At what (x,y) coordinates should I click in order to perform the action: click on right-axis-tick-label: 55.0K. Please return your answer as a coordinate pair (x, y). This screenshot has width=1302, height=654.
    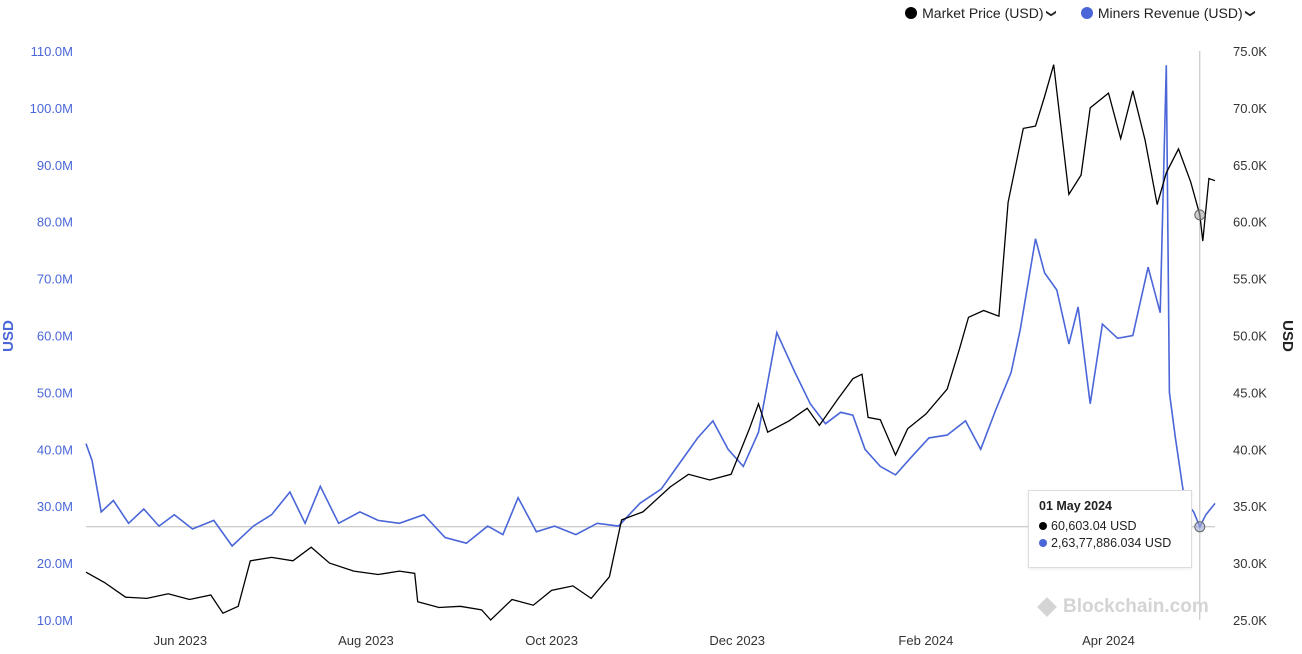
    Looking at the image, I should click on (1250, 279).